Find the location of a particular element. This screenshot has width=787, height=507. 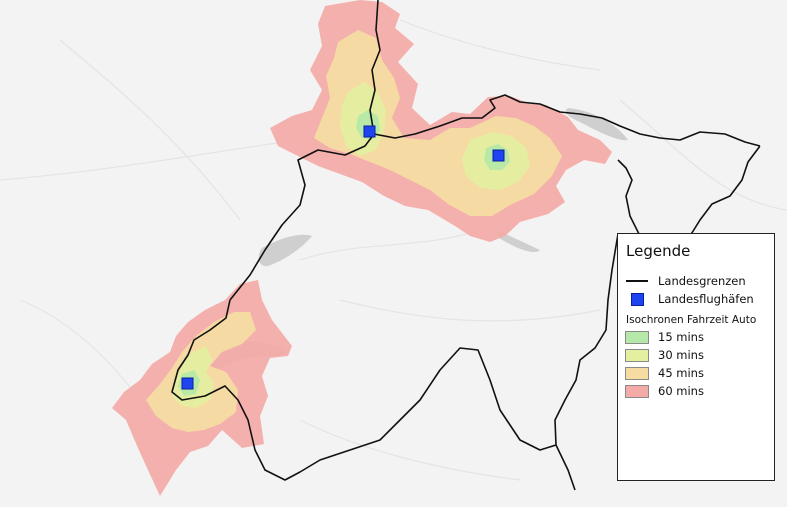

swatch-45-icon is located at coordinates (637, 373).